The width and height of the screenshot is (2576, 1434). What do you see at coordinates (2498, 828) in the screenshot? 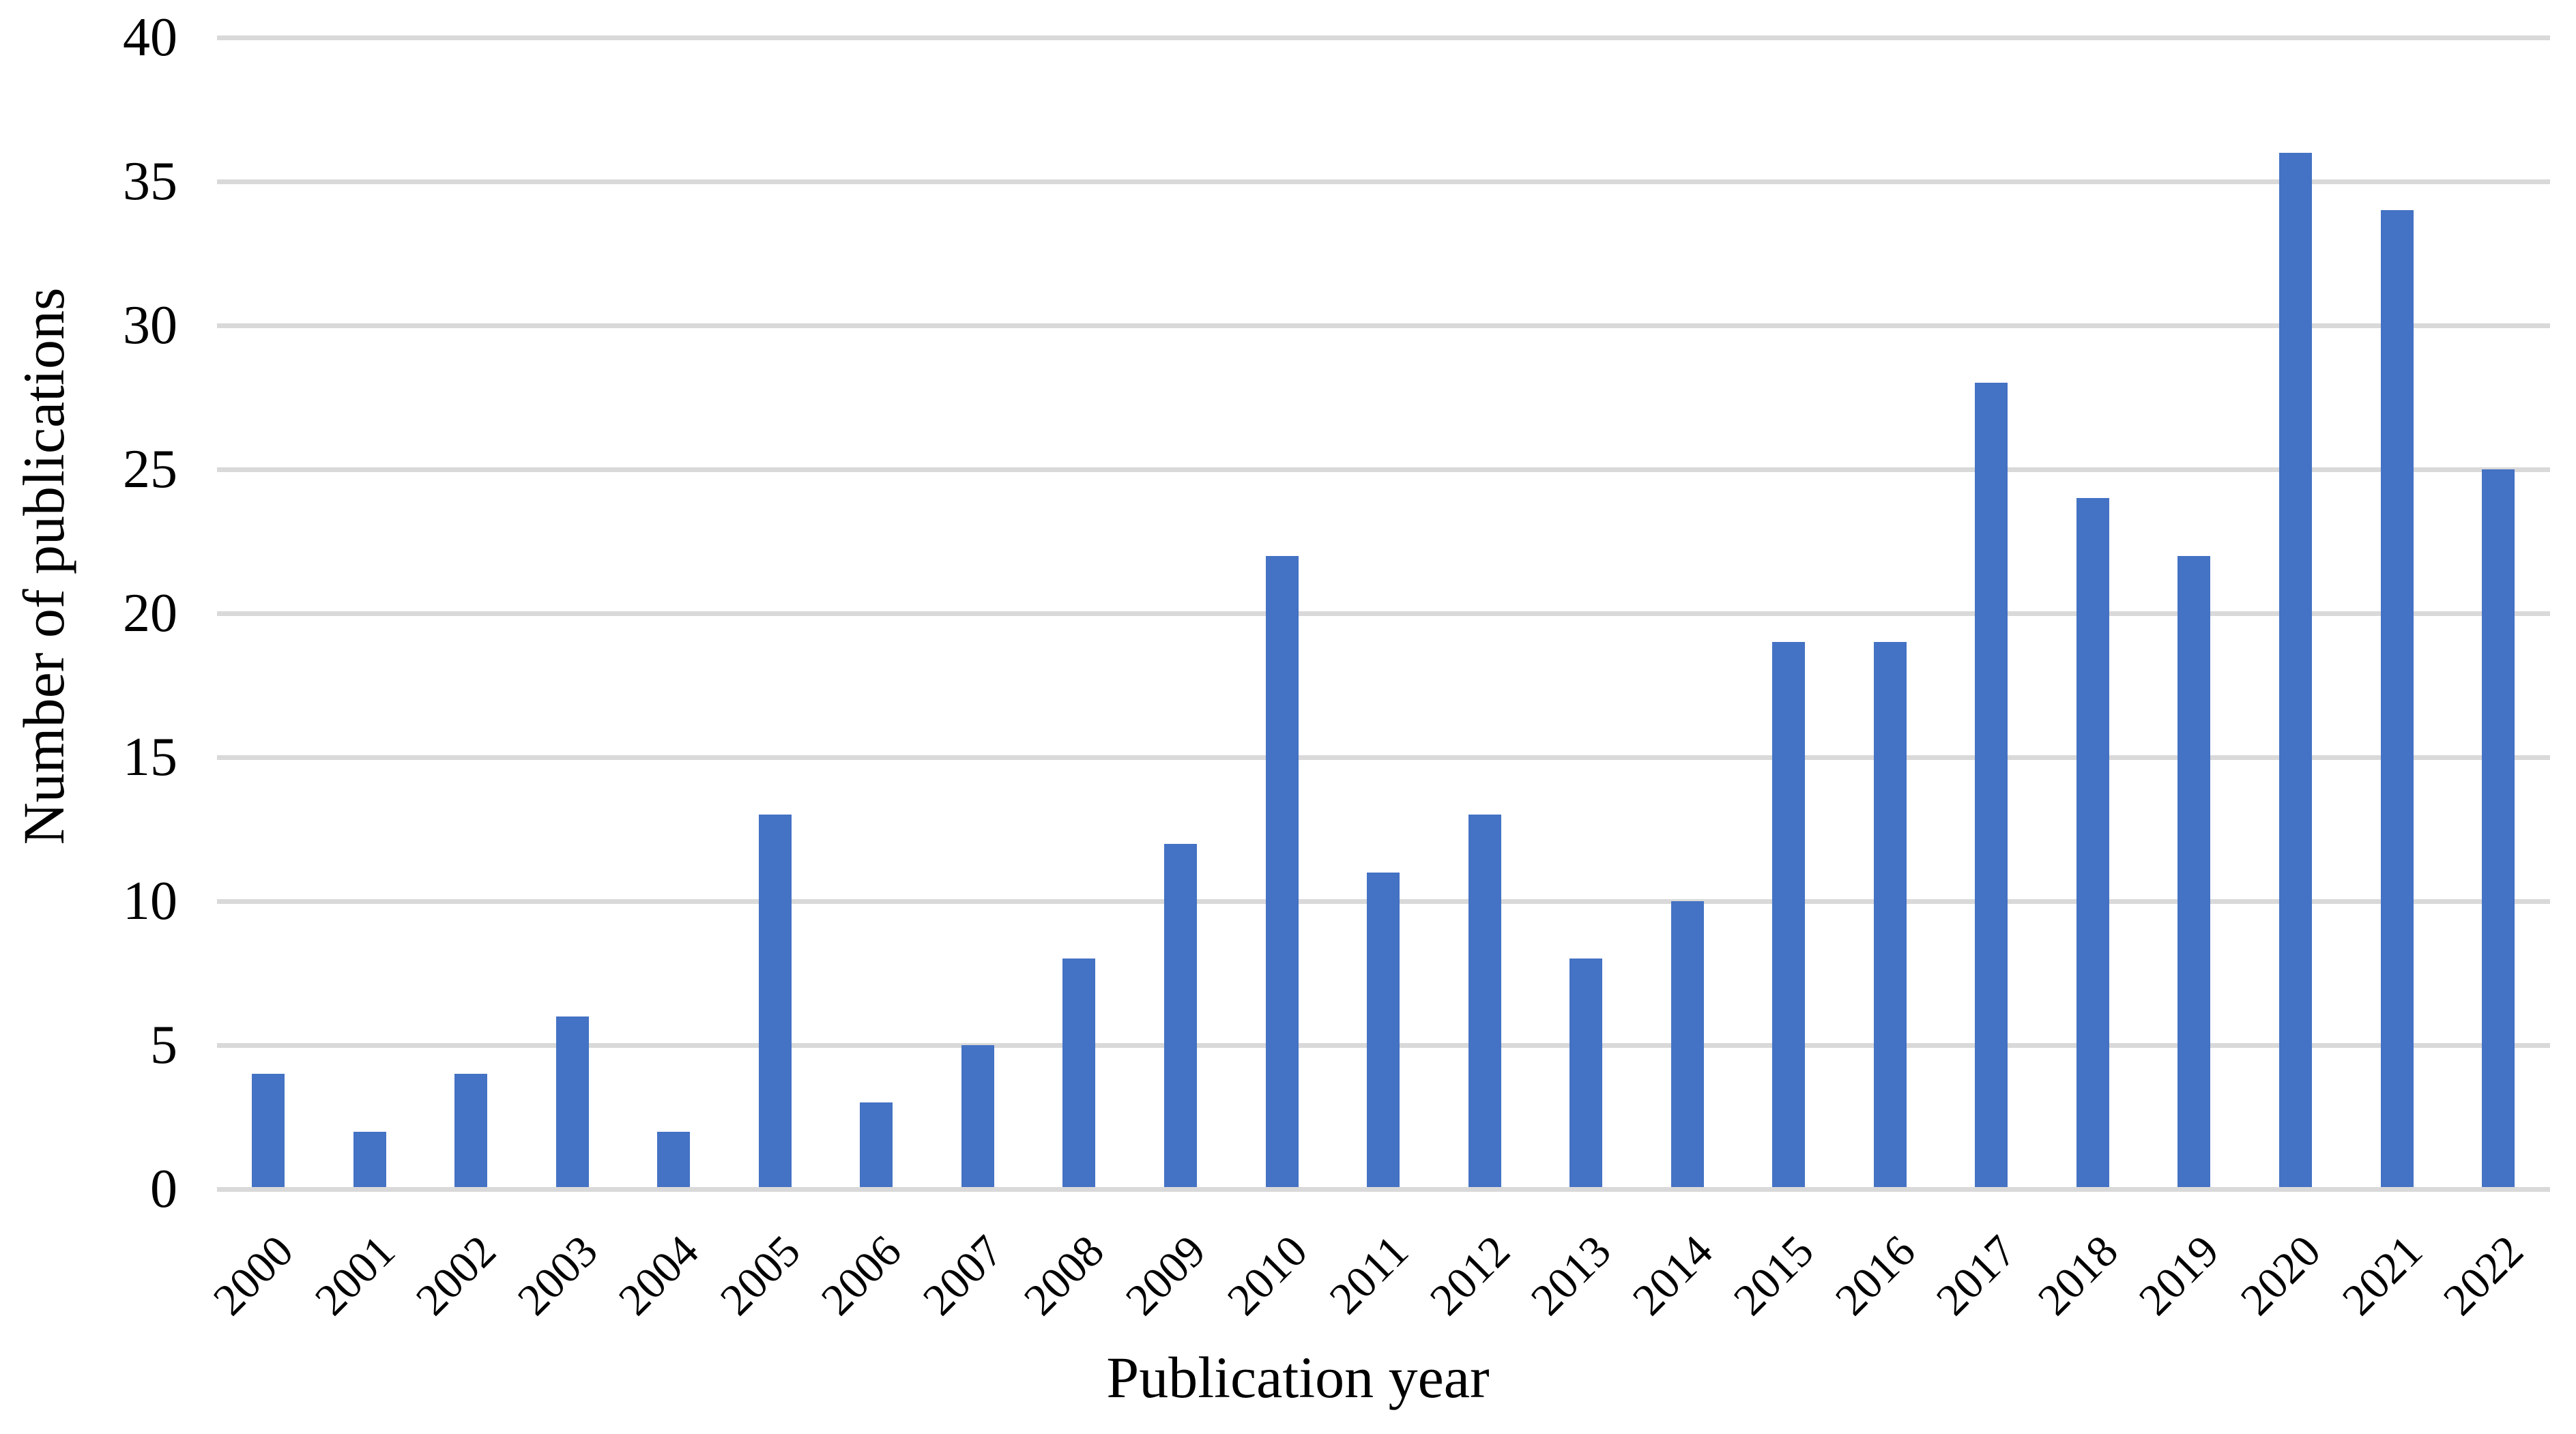
I see `bar-2022` at bounding box center [2498, 828].